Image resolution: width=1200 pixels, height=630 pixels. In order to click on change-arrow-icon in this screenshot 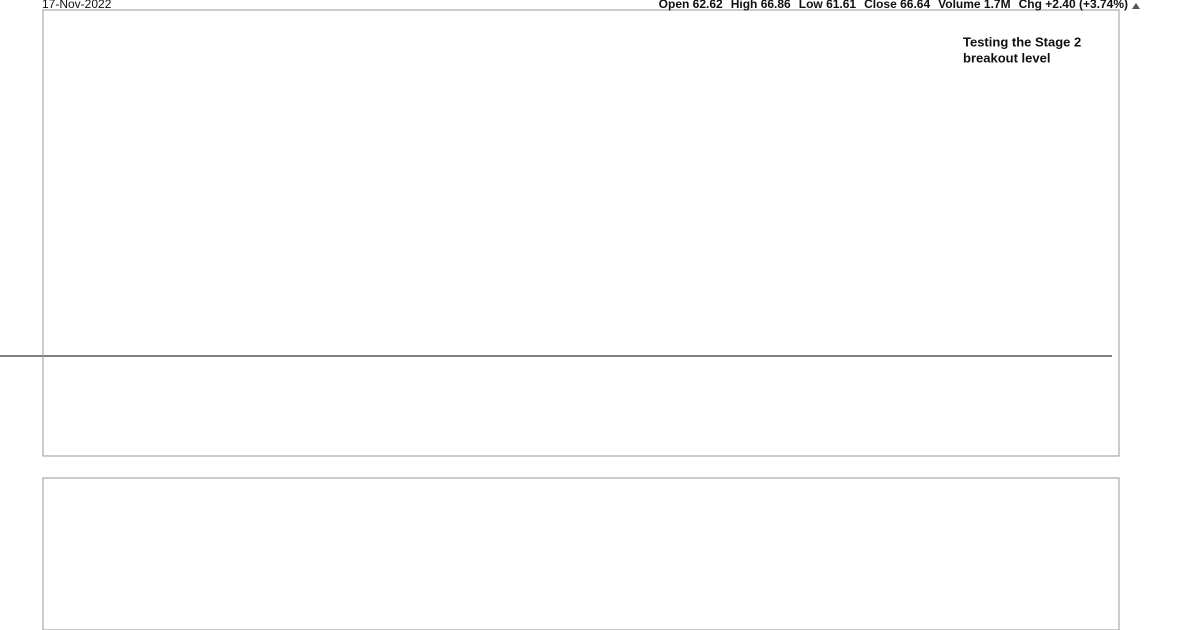, I will do `click(1136, 6)`.